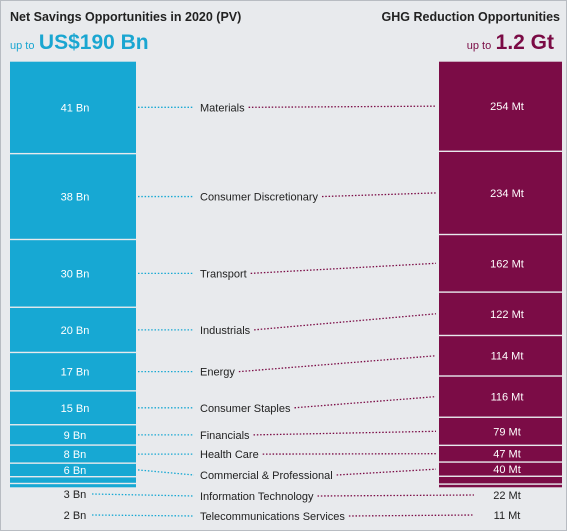 The image size is (567, 531). I want to click on ghg-value-financials: 79 Mt, so click(507, 432).